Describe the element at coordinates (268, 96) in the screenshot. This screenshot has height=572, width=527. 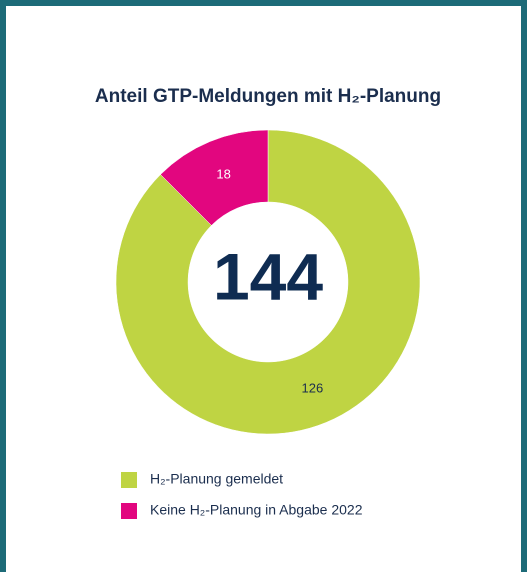
I see `chart-title: Anteil GTP-Meldungen mit H₂-Planung` at that location.